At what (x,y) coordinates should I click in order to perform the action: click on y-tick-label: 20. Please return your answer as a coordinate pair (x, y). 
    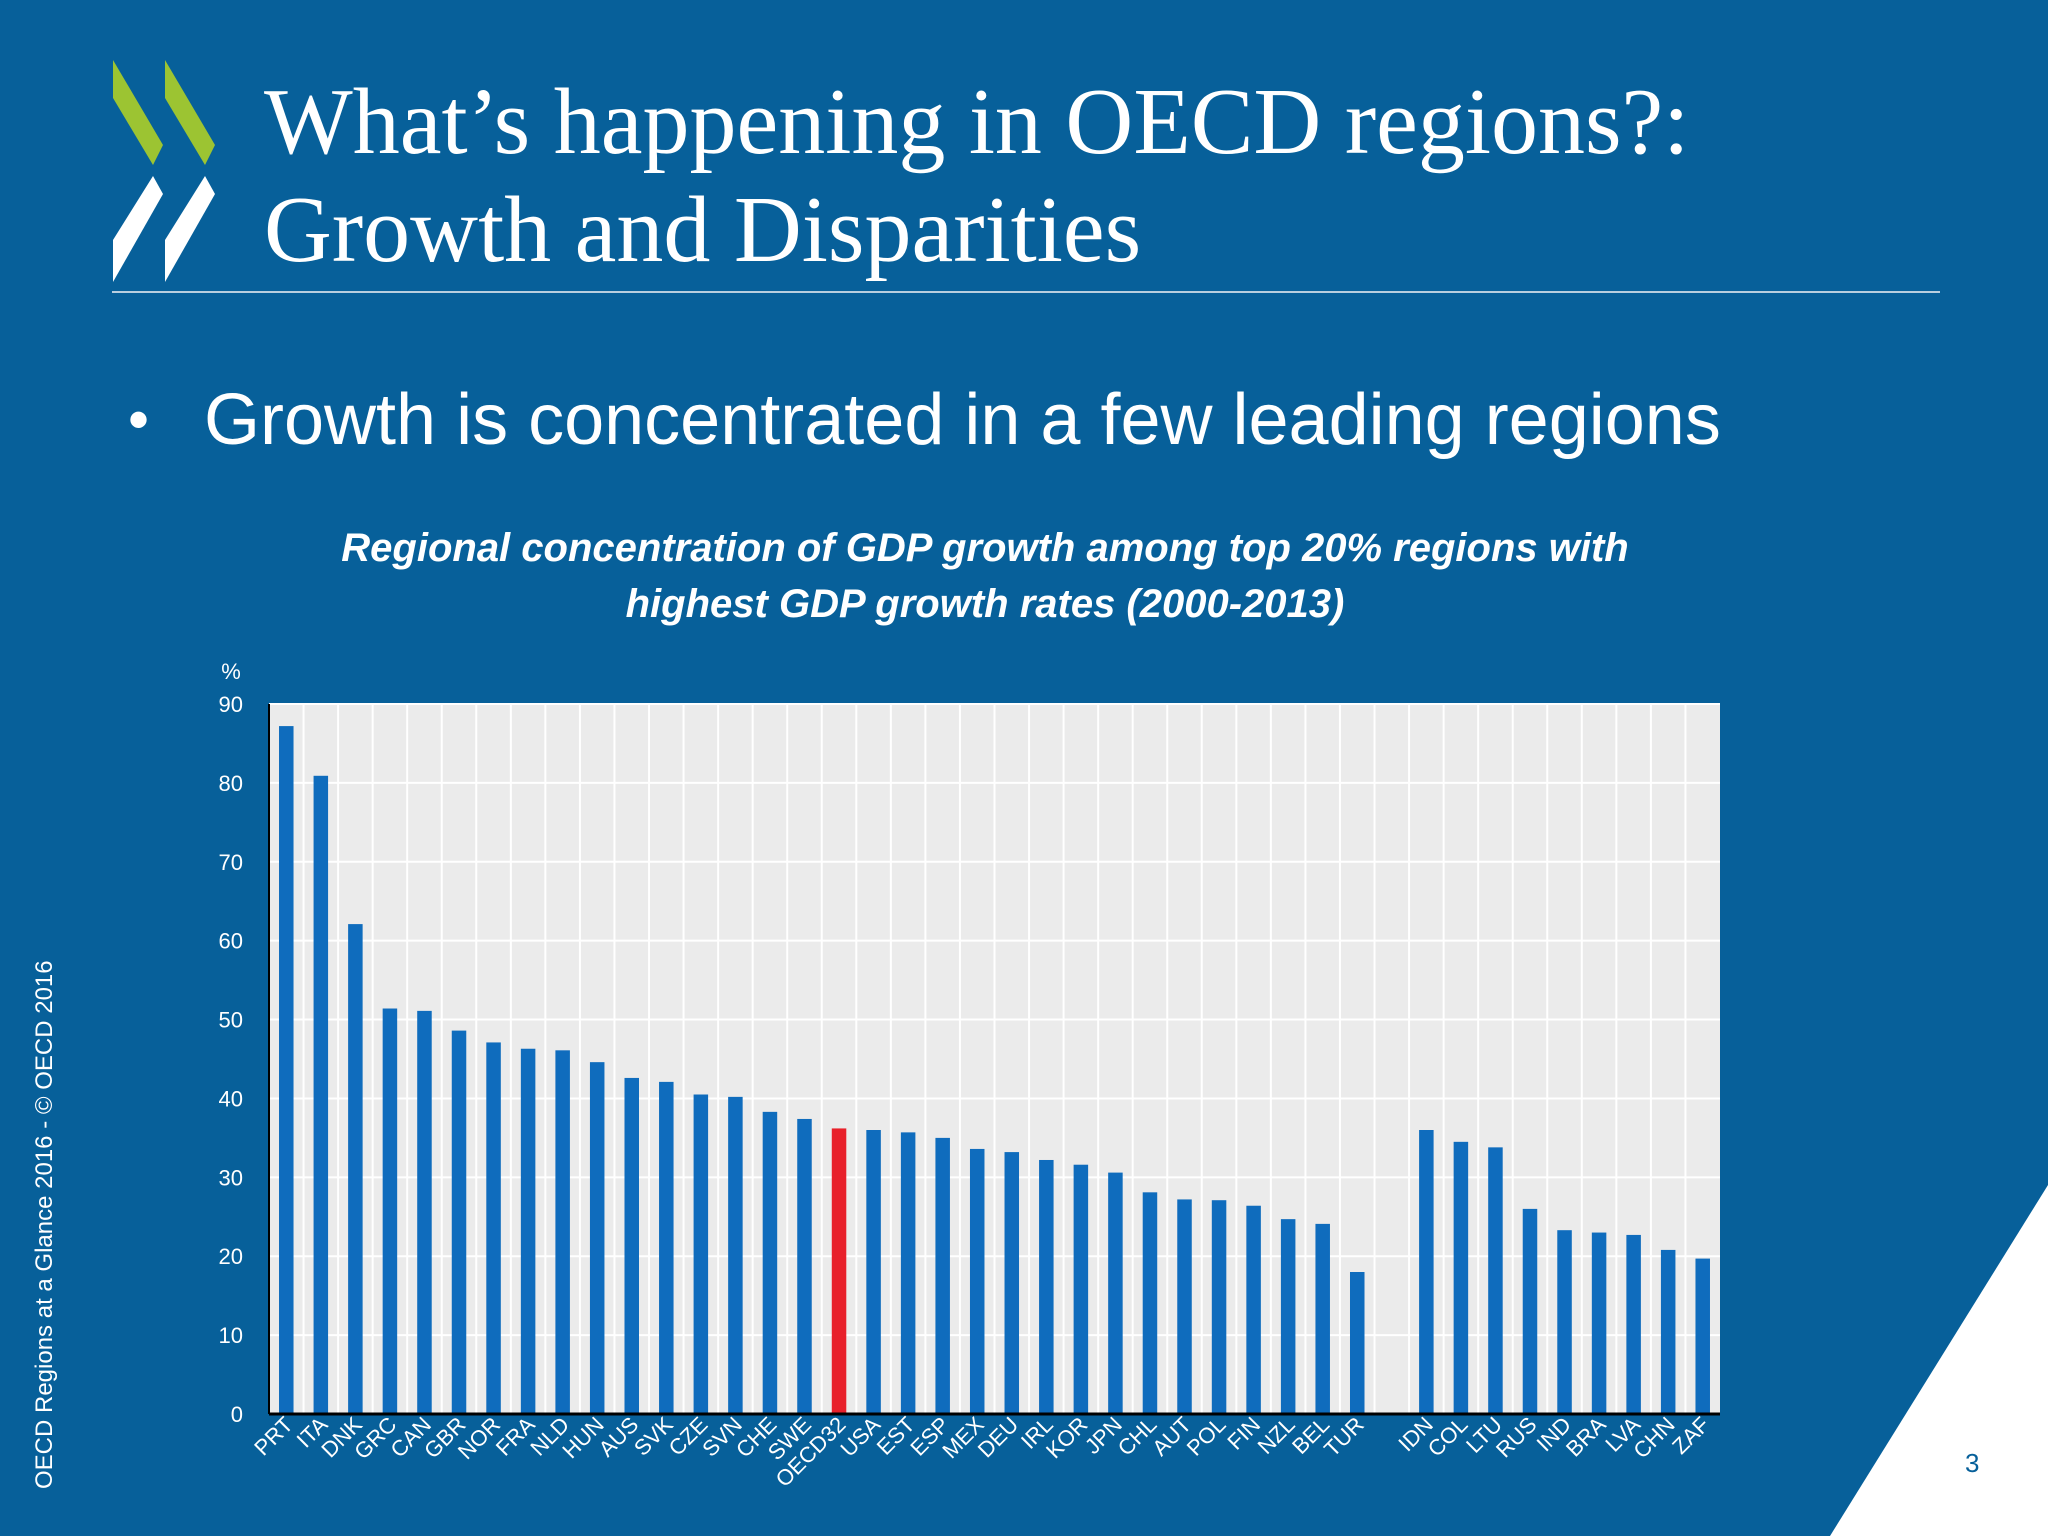
    Looking at the image, I should click on (231, 1256).